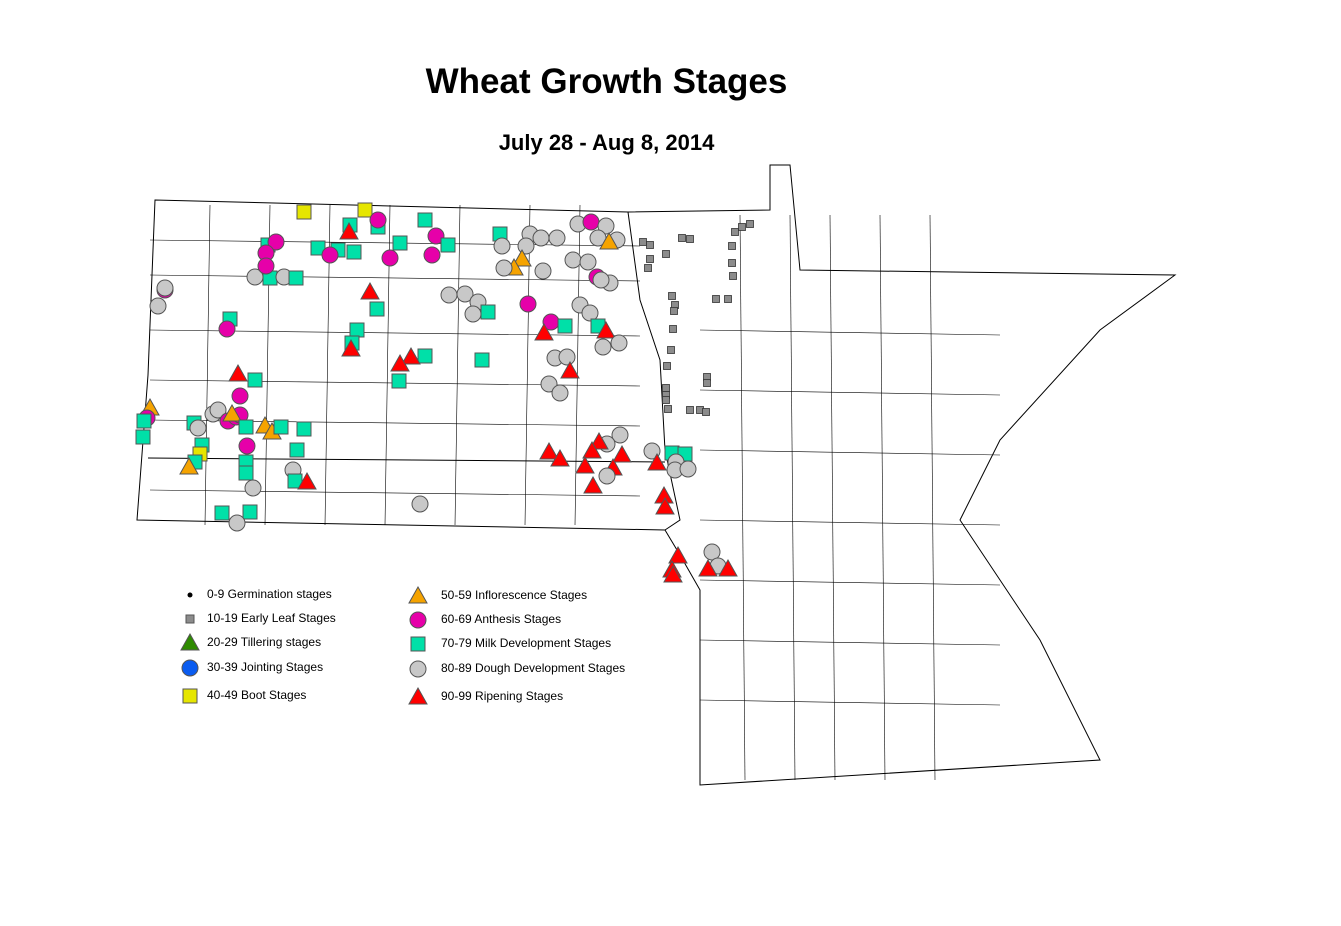 Image resolution: width=1341 pixels, height=926 pixels. What do you see at coordinates (514, 595) in the screenshot?
I see `legend-label: 50-59 Inflorescence Stages` at bounding box center [514, 595].